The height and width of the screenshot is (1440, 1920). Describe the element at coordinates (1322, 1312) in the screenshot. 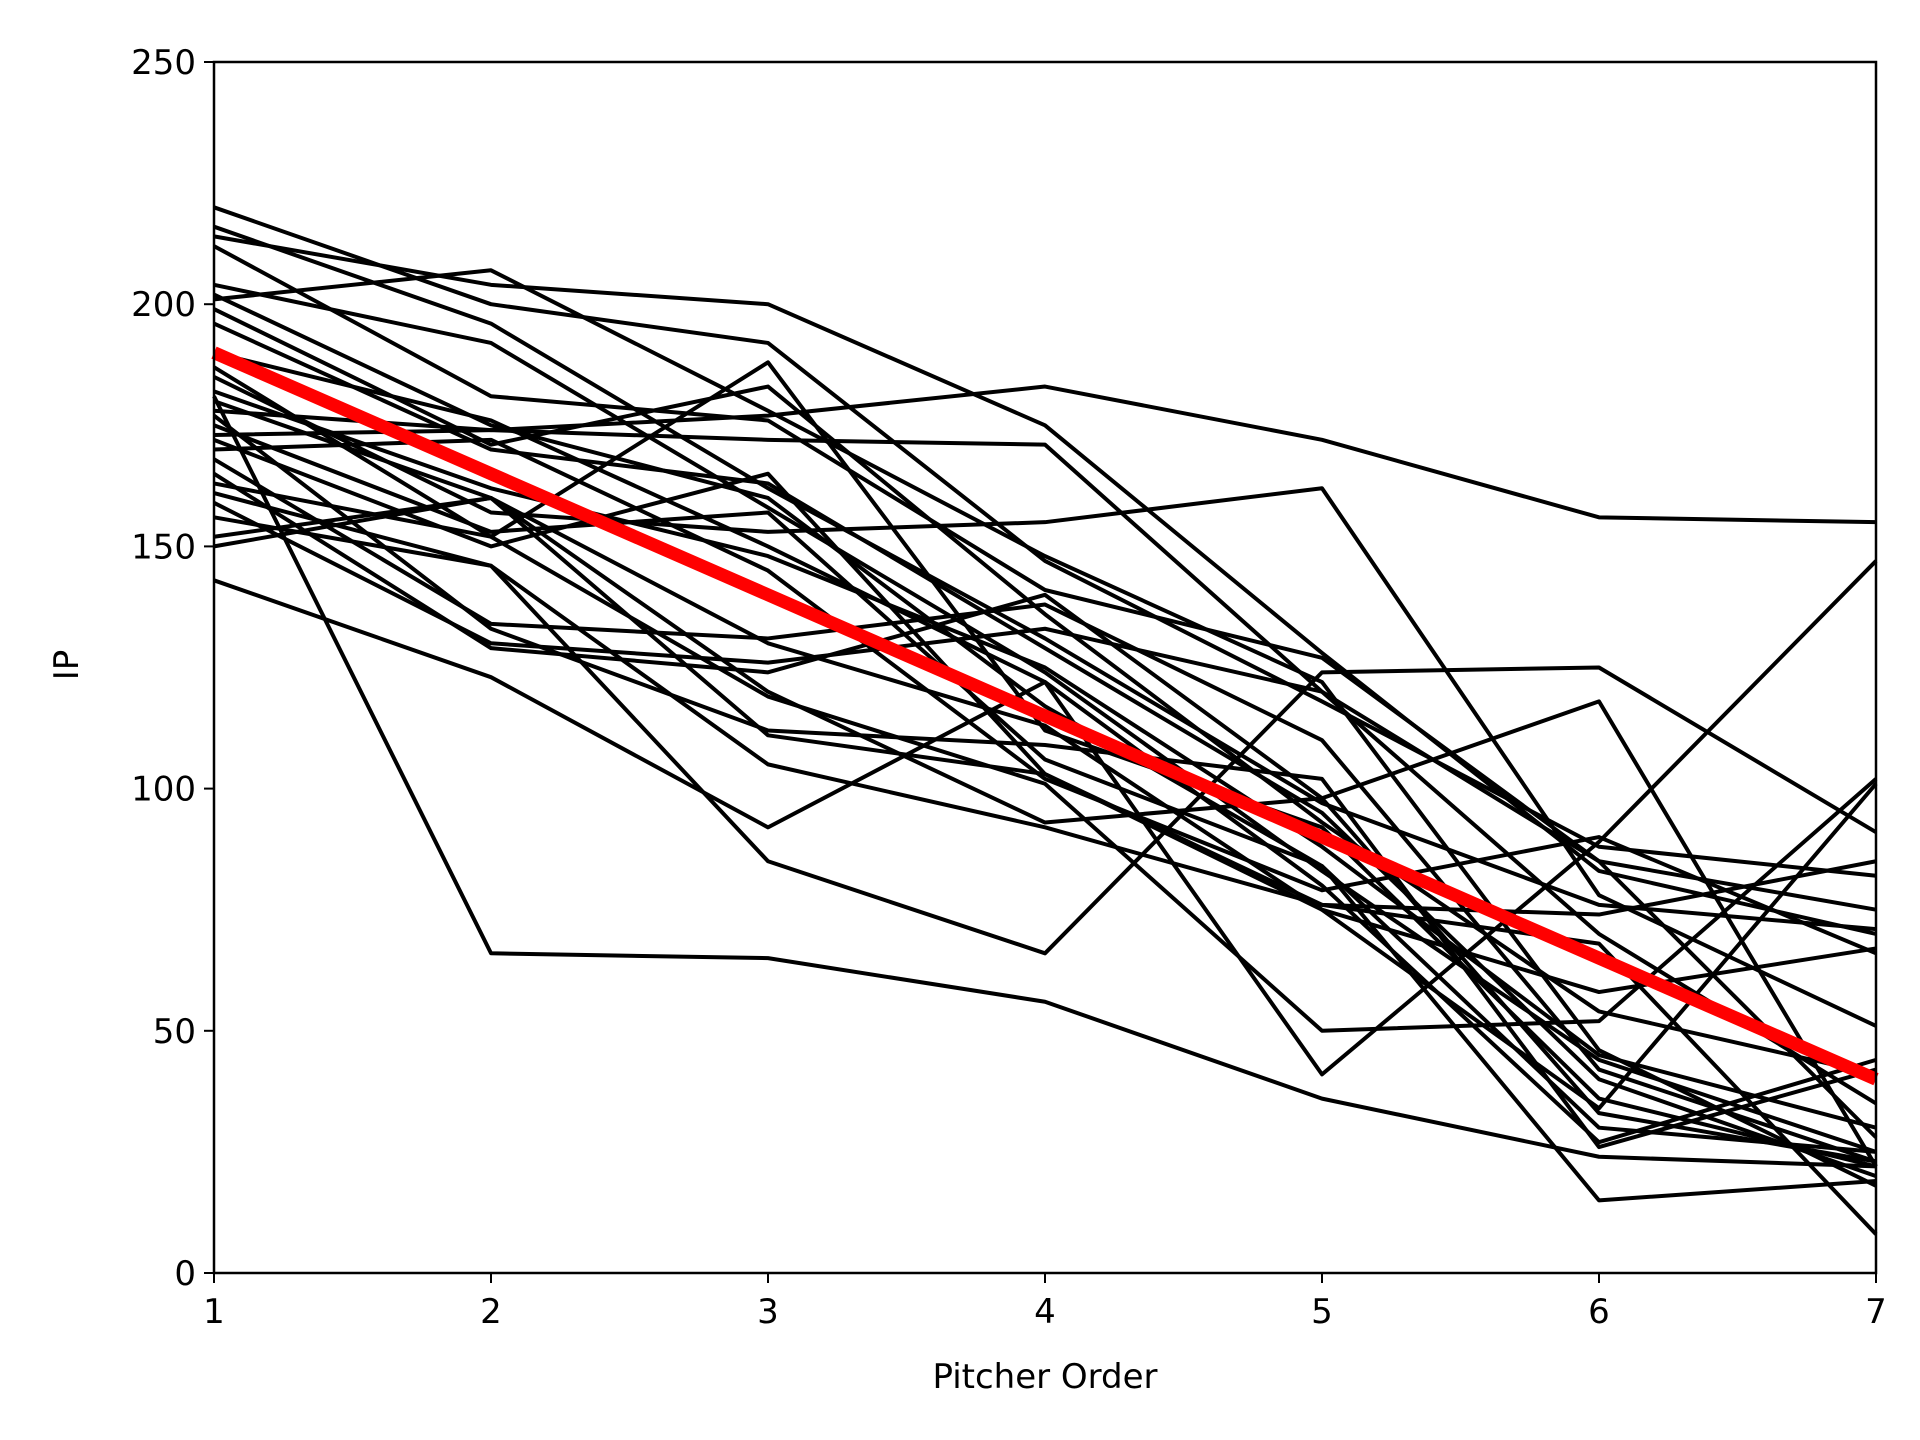

I see `x-tick-label: 5` at that location.